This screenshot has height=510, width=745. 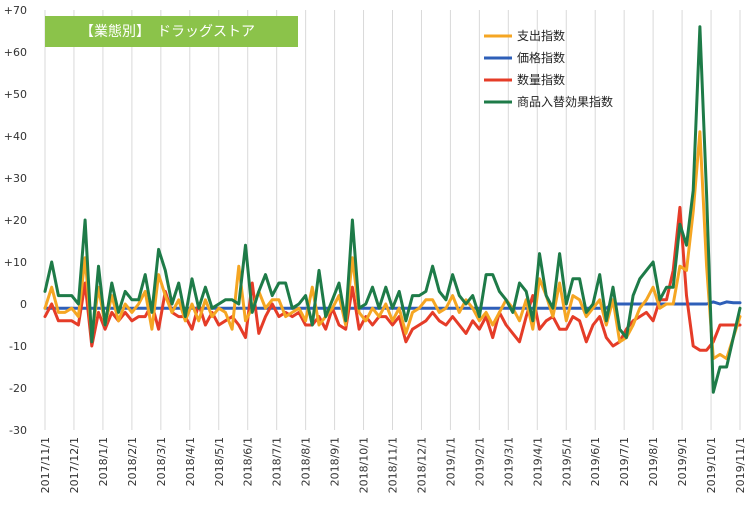 What do you see at coordinates (682, 461) in the screenshot?
I see `x-tick-label: 2019/9/1` at bounding box center [682, 461].